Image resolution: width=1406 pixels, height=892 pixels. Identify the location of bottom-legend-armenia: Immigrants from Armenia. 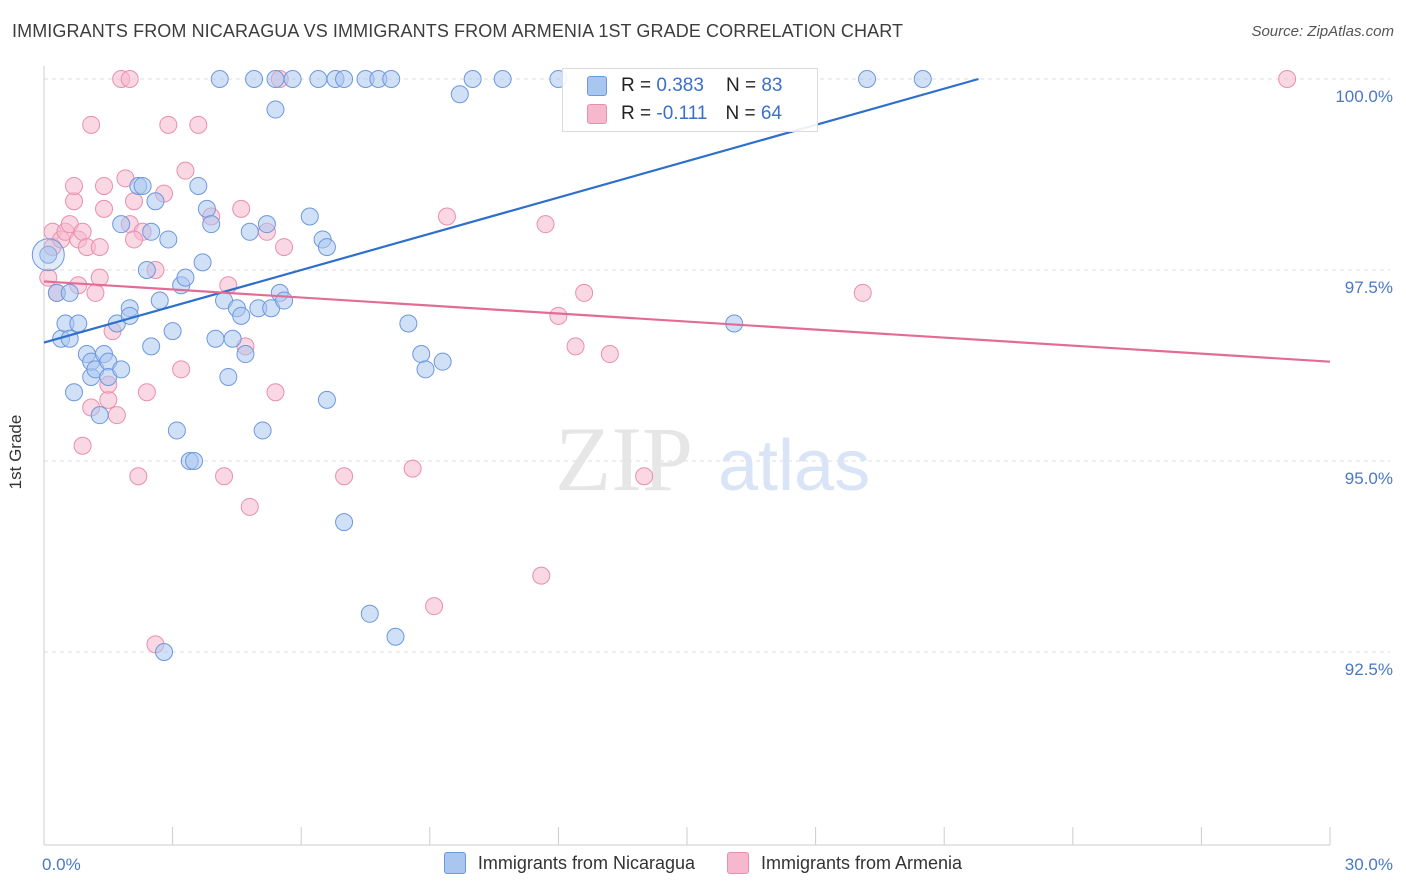
(844, 863).